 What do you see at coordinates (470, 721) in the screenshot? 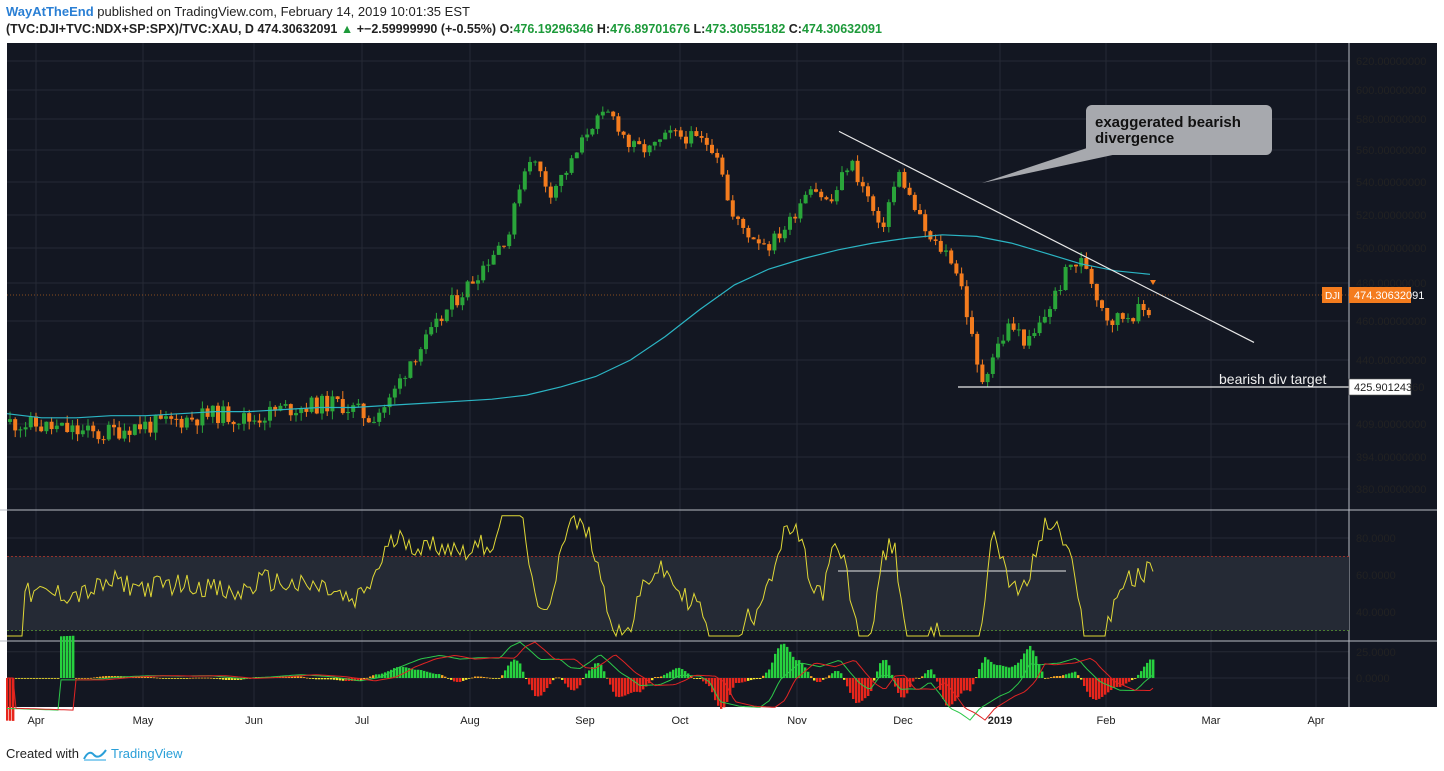
I see `time-axis-tick: Aug` at bounding box center [470, 721].